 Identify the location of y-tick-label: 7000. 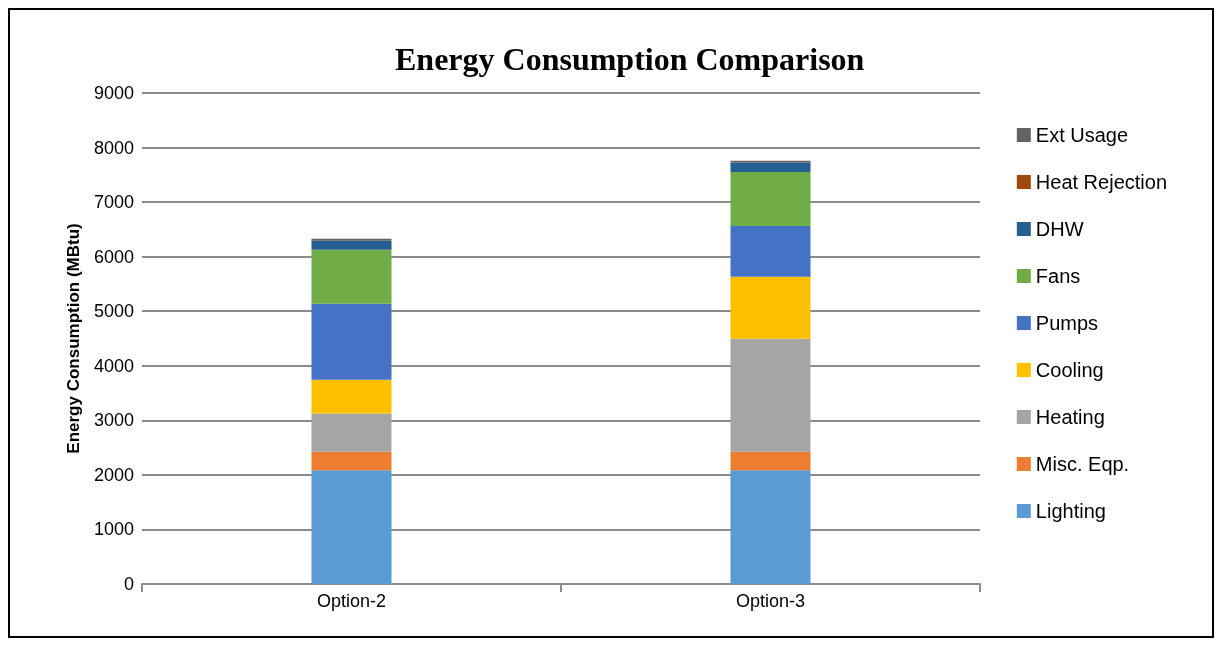
(113, 202).